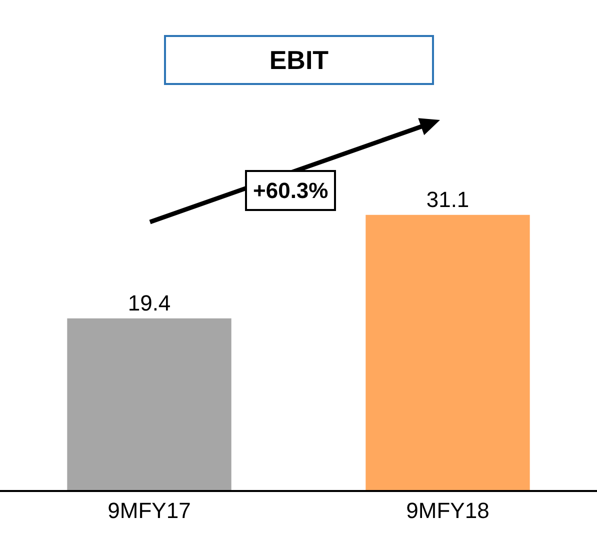  Describe the element at coordinates (448, 511) in the screenshot. I see `x-tick-label: 9MFY18` at that location.